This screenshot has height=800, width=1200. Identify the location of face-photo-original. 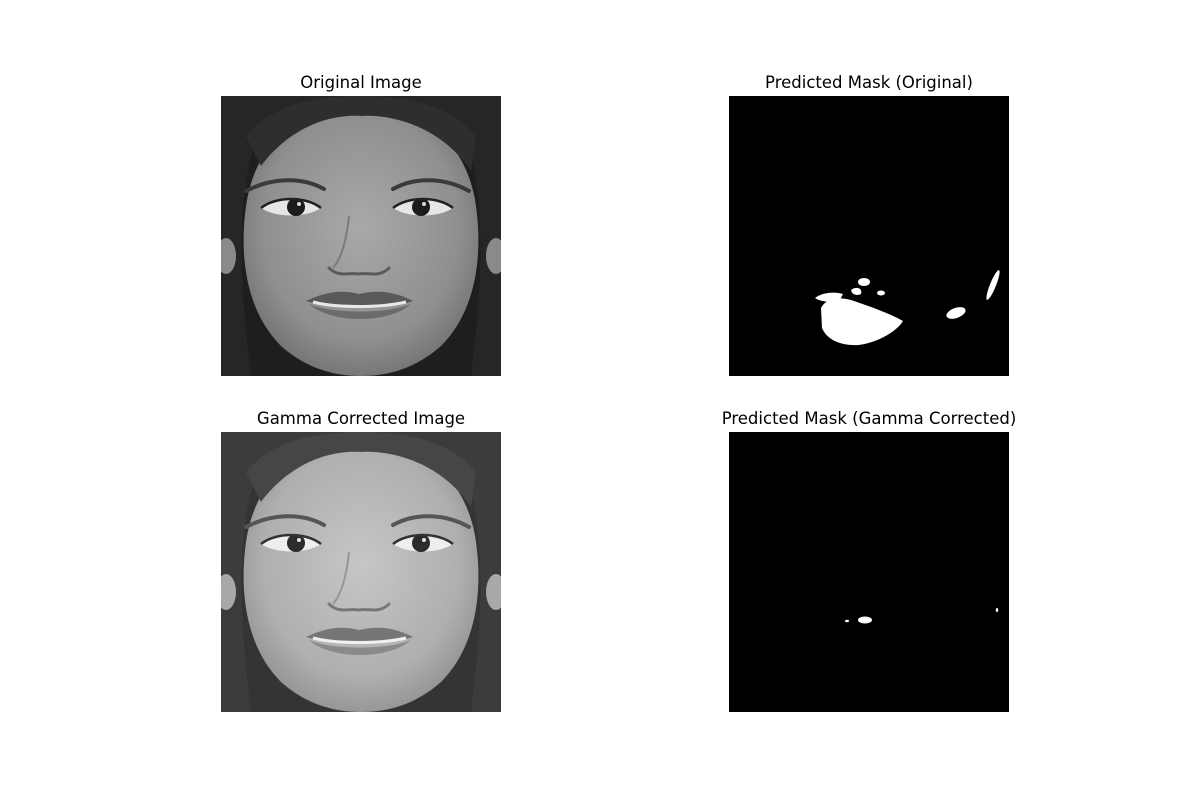
(361, 236).